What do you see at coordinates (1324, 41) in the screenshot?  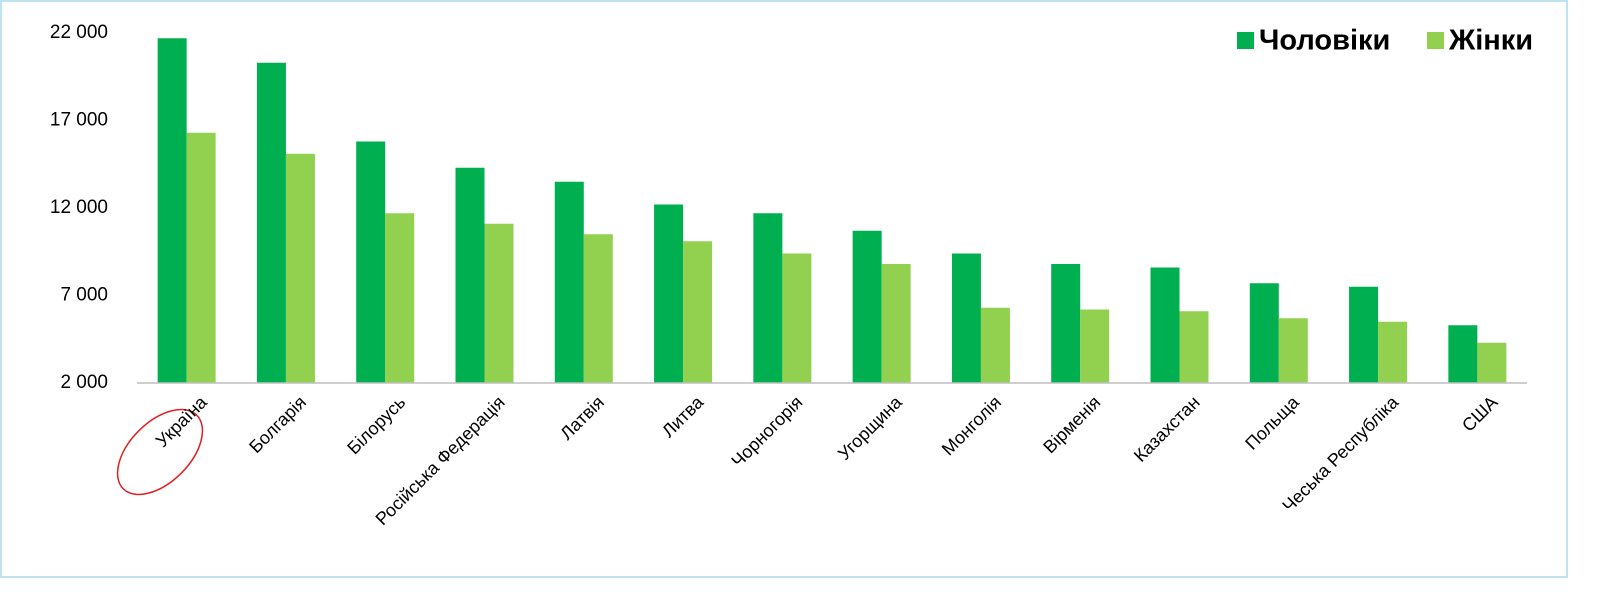 I see `legend-label: Чоловіки` at bounding box center [1324, 41].